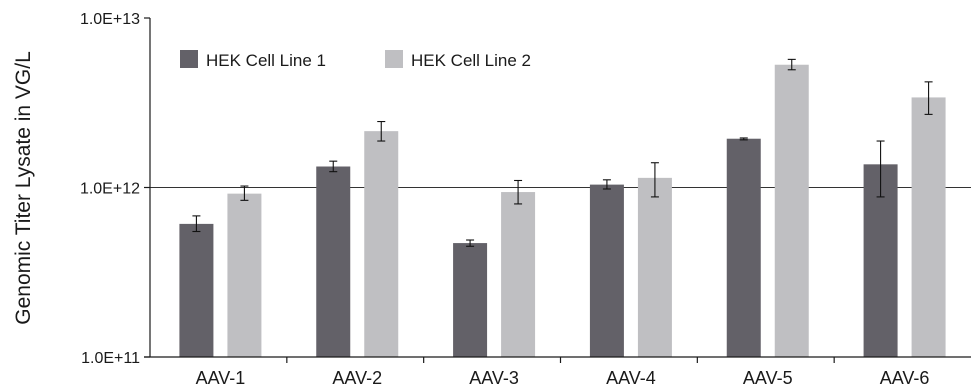 This screenshot has height=392, width=971. I want to click on legend: HEK Cell Line 1 HEK Cell Line 2, so click(355, 60).